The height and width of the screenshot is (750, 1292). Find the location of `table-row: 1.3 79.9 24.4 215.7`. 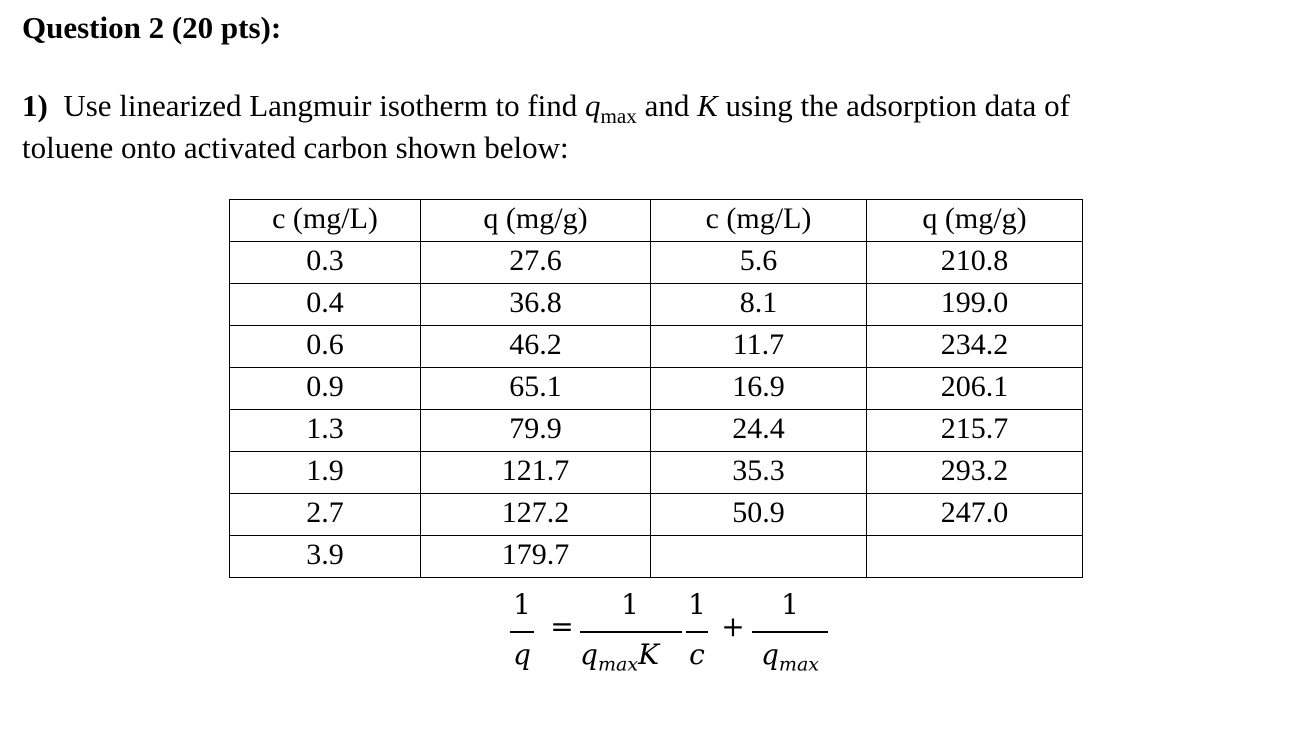

table-row: 1.3 79.9 24.4 215.7 is located at coordinates (656, 430).